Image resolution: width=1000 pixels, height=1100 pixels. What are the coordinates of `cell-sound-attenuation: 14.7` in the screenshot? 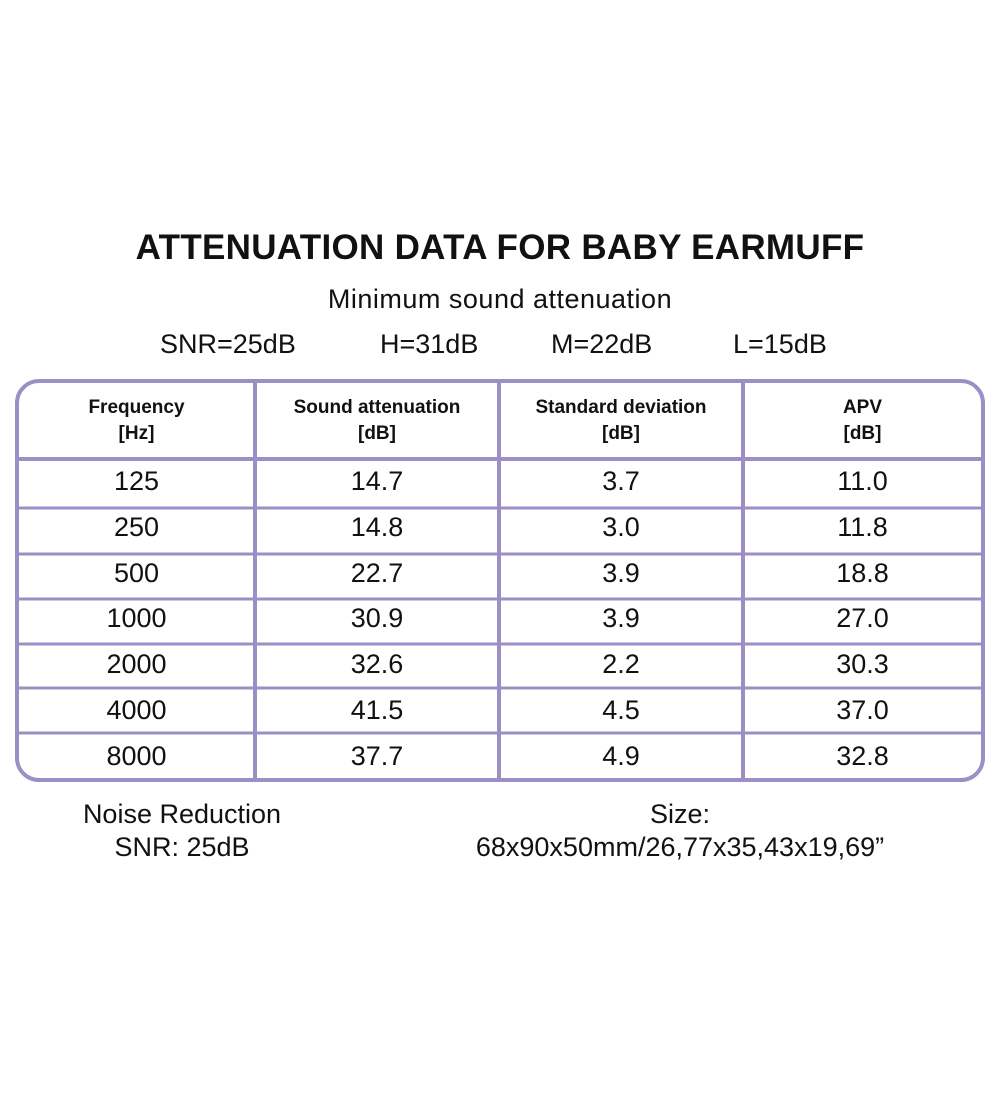 It's located at (377, 481).